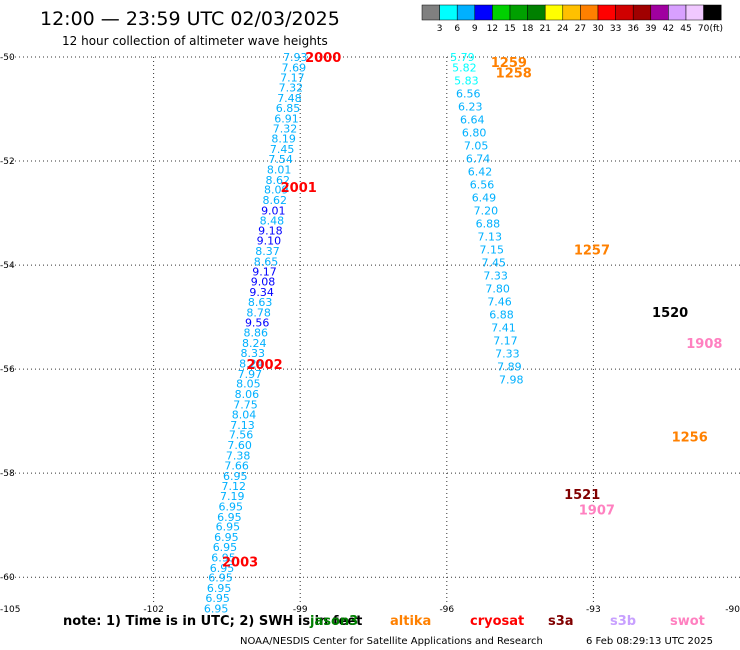 Image resolution: width=740 pixels, height=650 pixels. Describe the element at coordinates (266, 261) in the screenshot. I see `swh-value: 8.65` at that location.